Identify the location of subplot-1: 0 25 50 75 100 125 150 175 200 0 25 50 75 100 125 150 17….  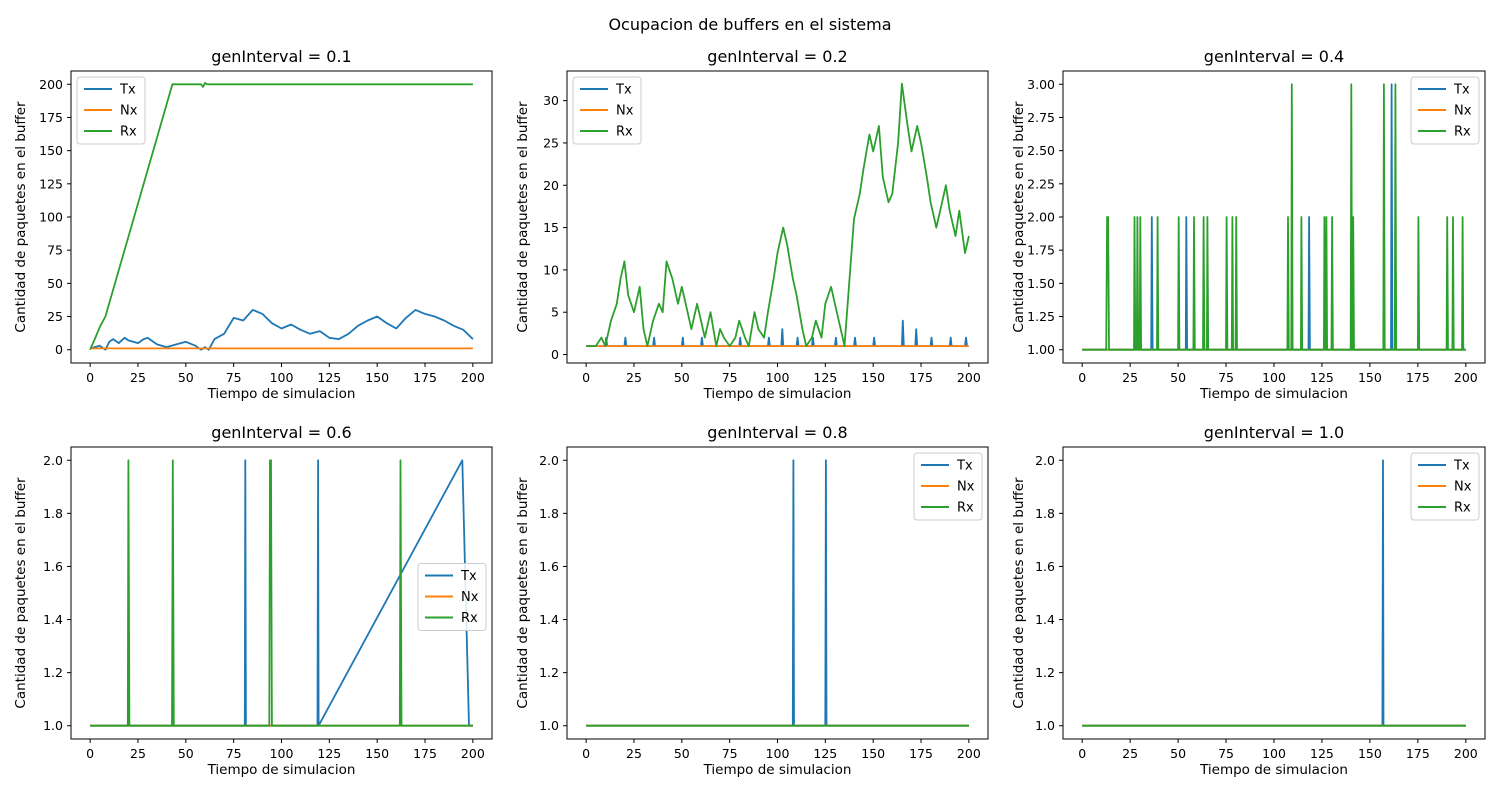
(253, 224).